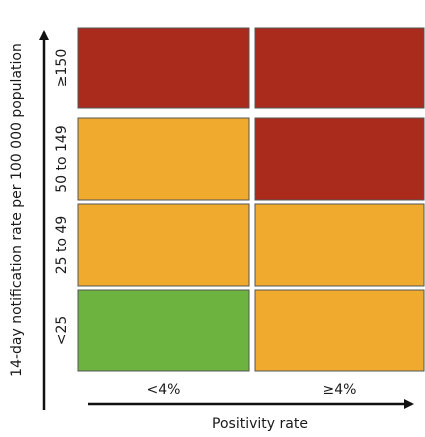  What do you see at coordinates (252, 390) in the screenshot?
I see `x-tick-labels: <4% ≥4%` at bounding box center [252, 390].